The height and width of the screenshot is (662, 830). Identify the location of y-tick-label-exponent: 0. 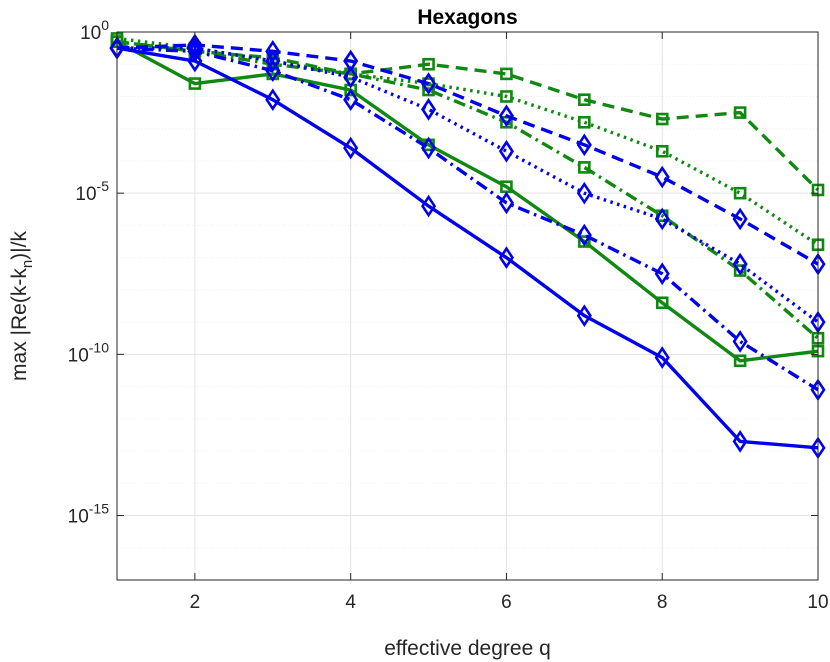
(105, 25).